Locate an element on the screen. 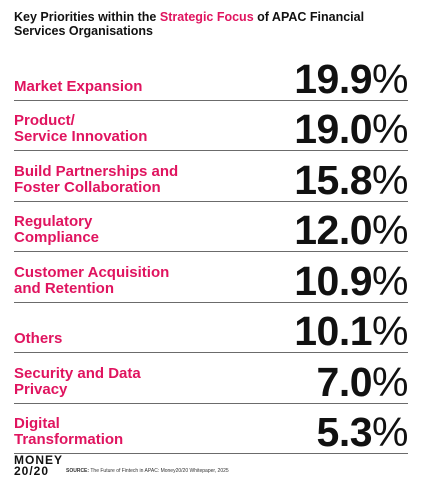  value-label: 7.0% is located at coordinates (362, 381).